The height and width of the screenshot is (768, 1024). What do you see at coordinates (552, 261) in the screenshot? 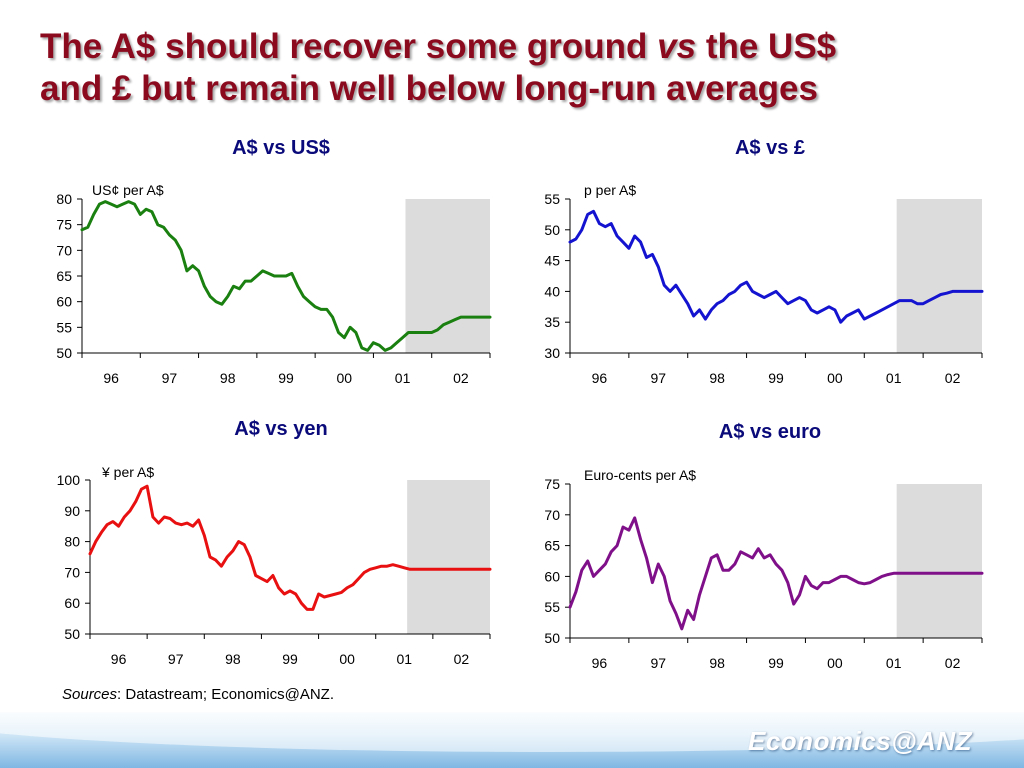
I see `y-tick-label: 45` at bounding box center [552, 261].